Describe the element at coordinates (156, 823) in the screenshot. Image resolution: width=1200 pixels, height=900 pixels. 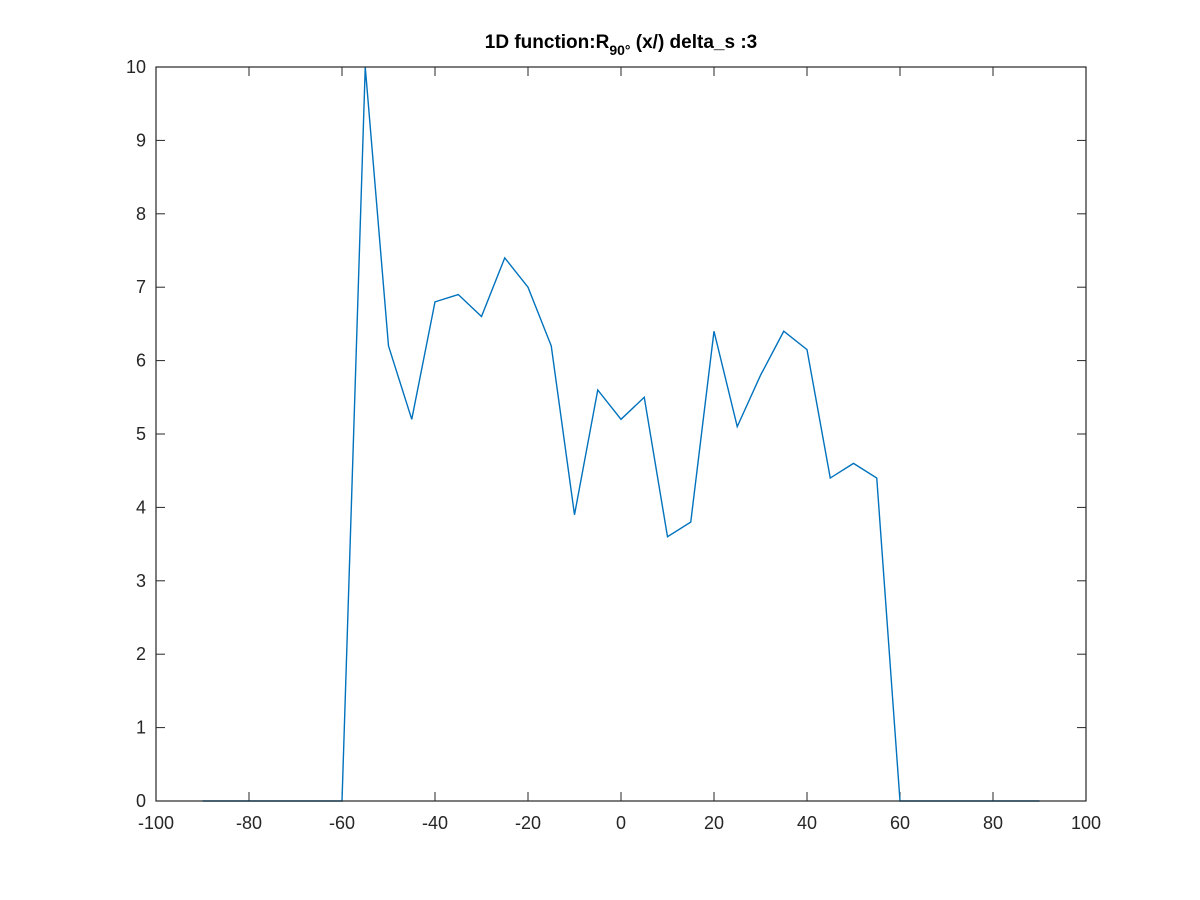
I see `x-tick-label: -100` at that location.